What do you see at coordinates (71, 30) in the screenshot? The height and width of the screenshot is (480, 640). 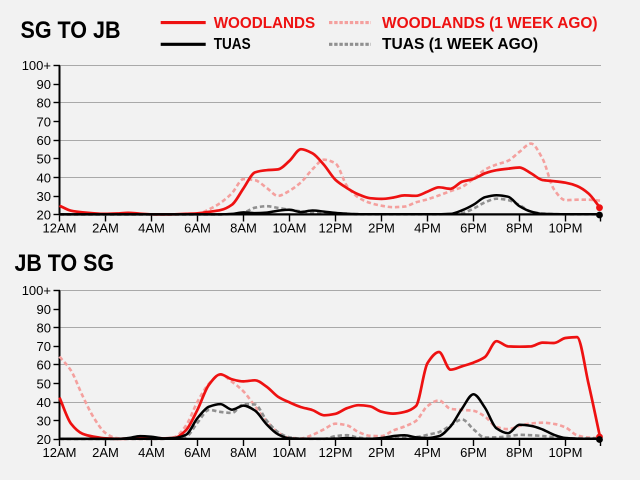 I see `svg-text: SG TO JB` at bounding box center [71, 30].